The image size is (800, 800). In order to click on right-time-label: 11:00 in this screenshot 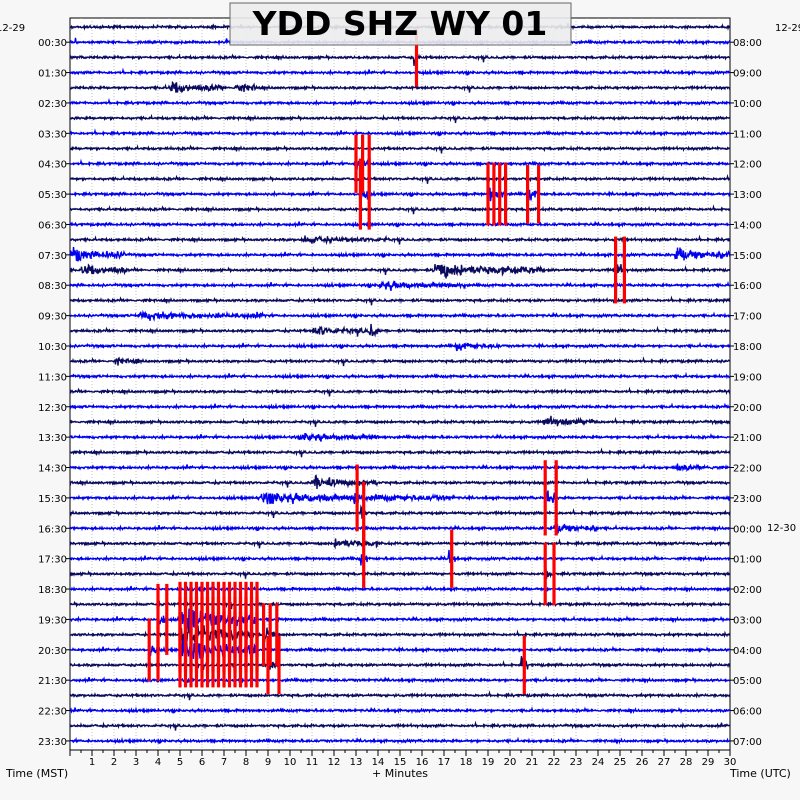, I will do `click(747, 134)`.